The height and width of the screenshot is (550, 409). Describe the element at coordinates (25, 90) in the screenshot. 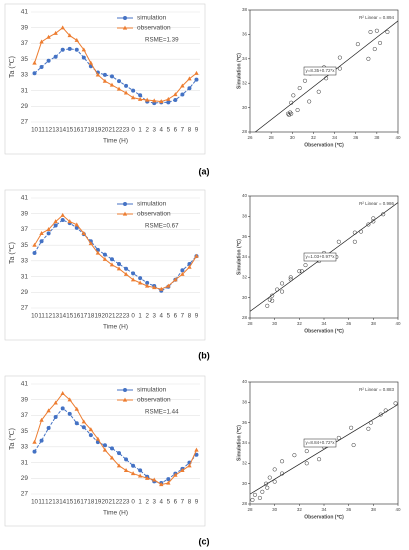

I see `y-tick-label: 31` at that location.